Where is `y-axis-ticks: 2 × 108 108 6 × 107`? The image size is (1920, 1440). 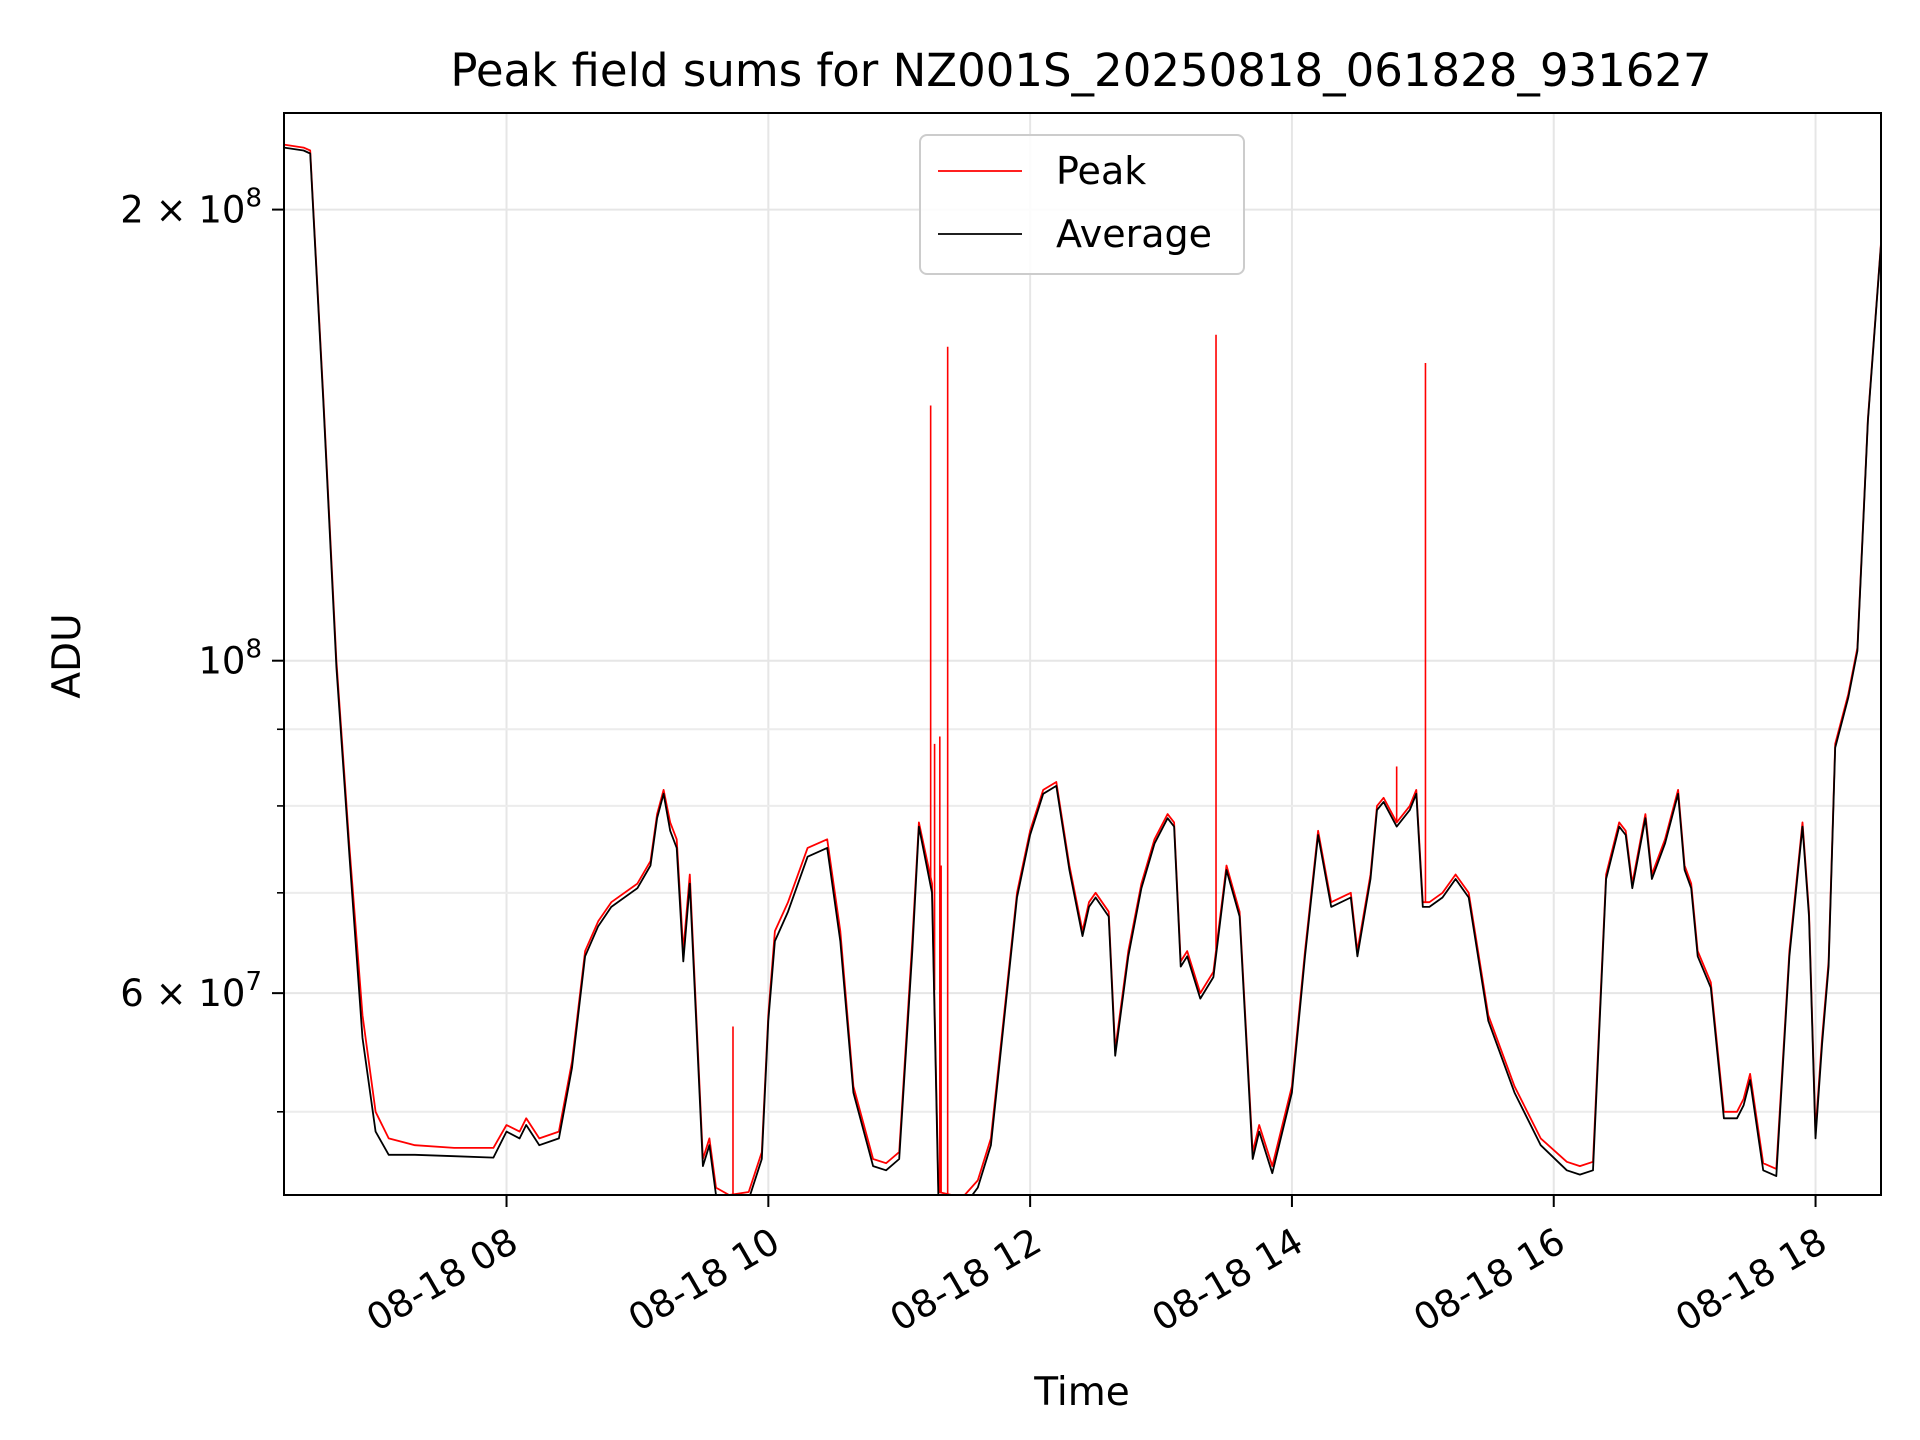 y-axis-ticks: 2 × 108 108 6 × 107 is located at coordinates (202, 599).